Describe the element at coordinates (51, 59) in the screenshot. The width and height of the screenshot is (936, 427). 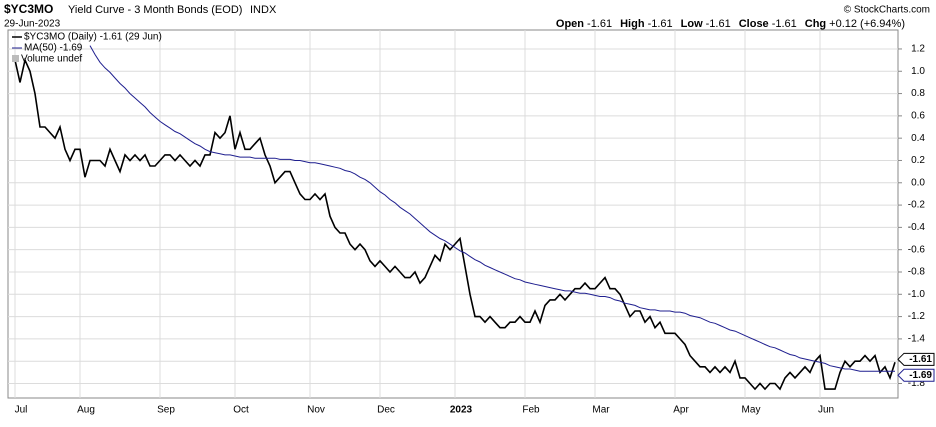
I see `volume-note: Volume undef` at that location.